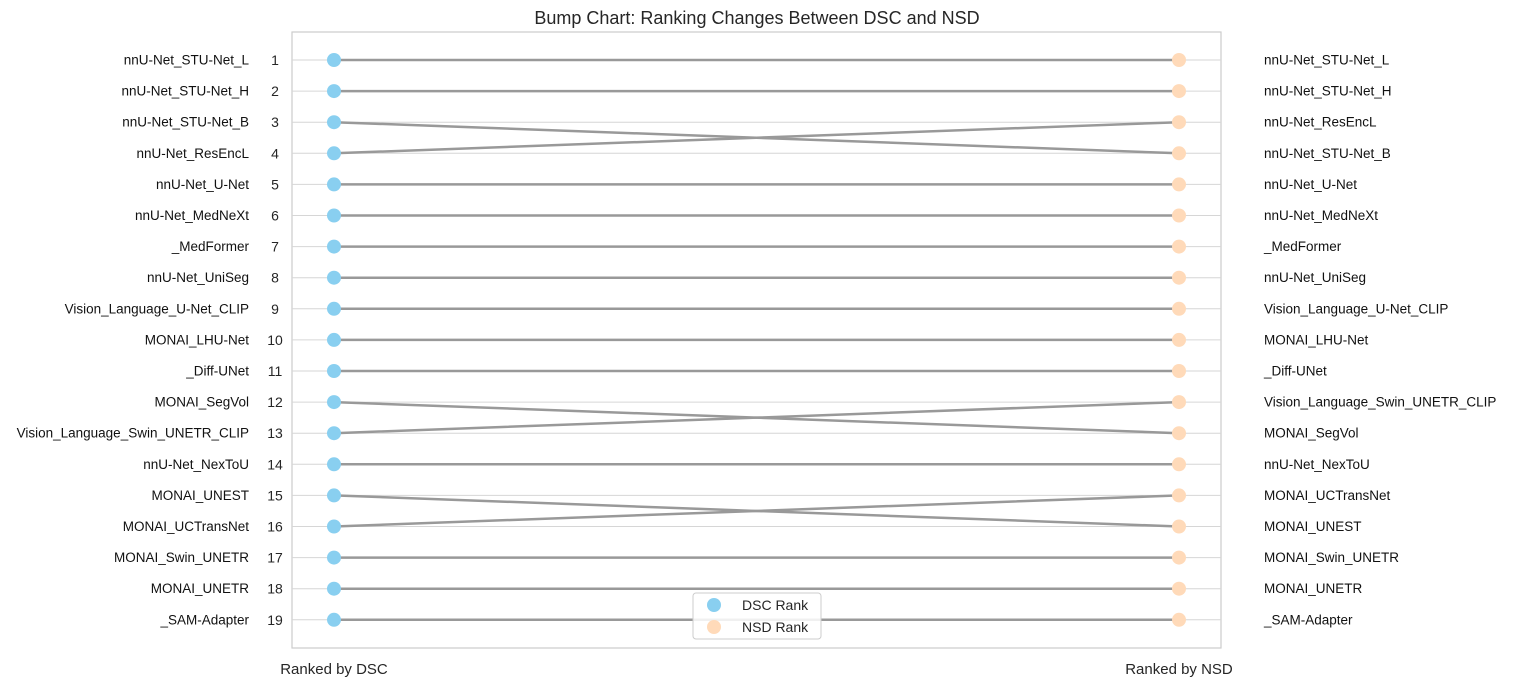 Image resolution: width=1513 pixels, height=686 pixels. What do you see at coordinates (275, 433) in the screenshot?
I see `rank-tick-label: 13` at bounding box center [275, 433].